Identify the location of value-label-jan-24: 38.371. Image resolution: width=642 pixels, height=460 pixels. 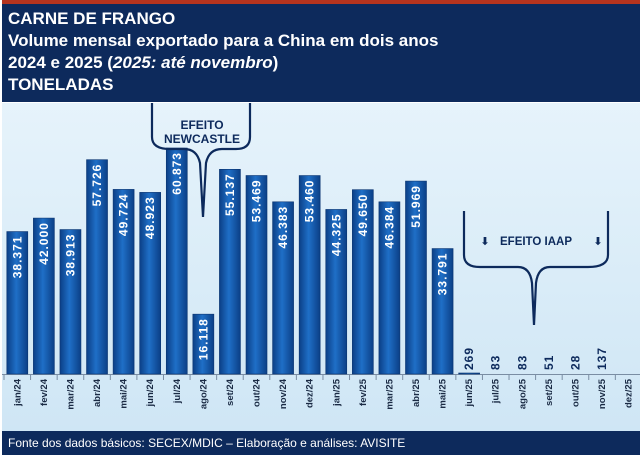
(17, 257).